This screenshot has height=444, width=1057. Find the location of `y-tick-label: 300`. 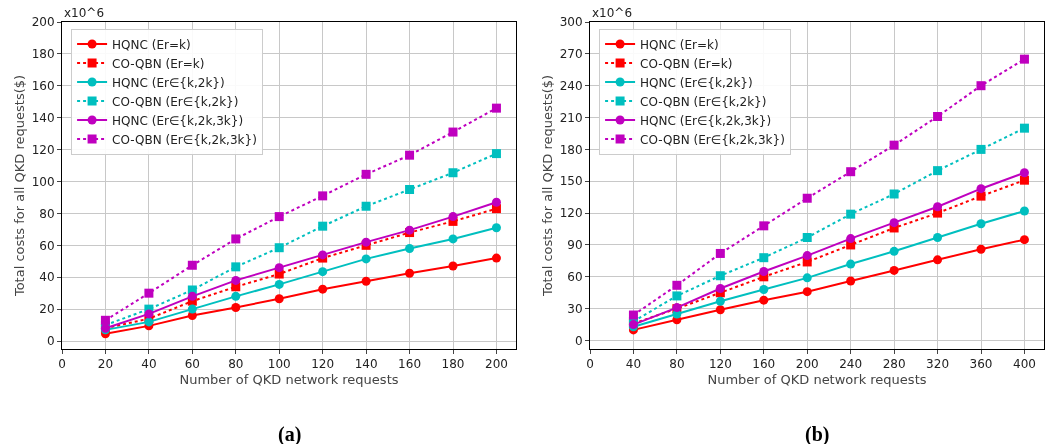

y-tick-label: 300 is located at coordinates (571, 22).